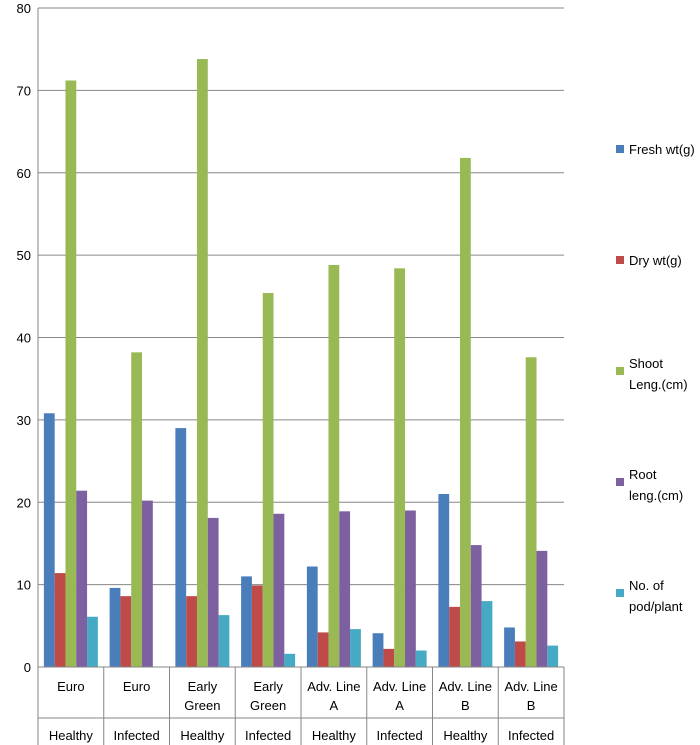 Image resolution: width=700 pixels, height=745 pixels. What do you see at coordinates (649, 485) in the screenshot?
I see `legend-item: Root leng.(cm)` at bounding box center [649, 485].